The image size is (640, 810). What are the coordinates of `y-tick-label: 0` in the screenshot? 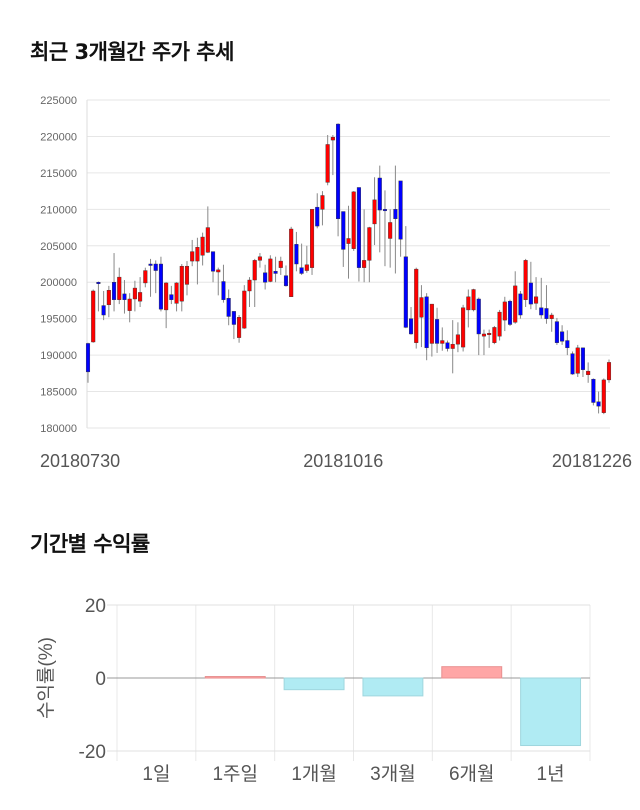 It's located at (100, 679).